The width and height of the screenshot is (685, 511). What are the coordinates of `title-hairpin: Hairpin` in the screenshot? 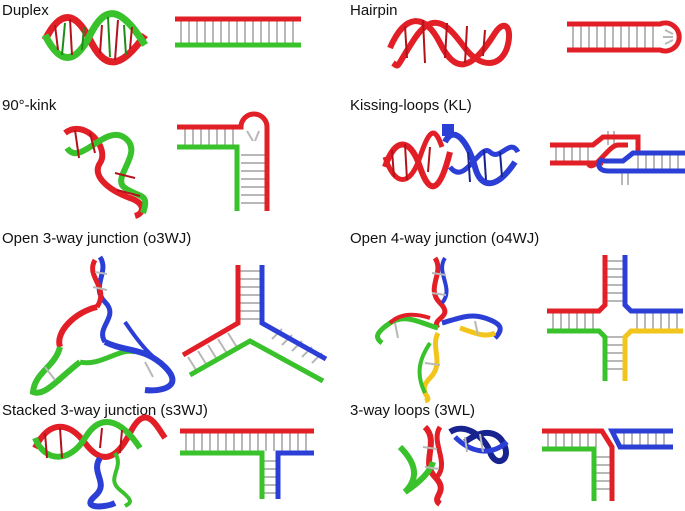 It's located at (374, 10).